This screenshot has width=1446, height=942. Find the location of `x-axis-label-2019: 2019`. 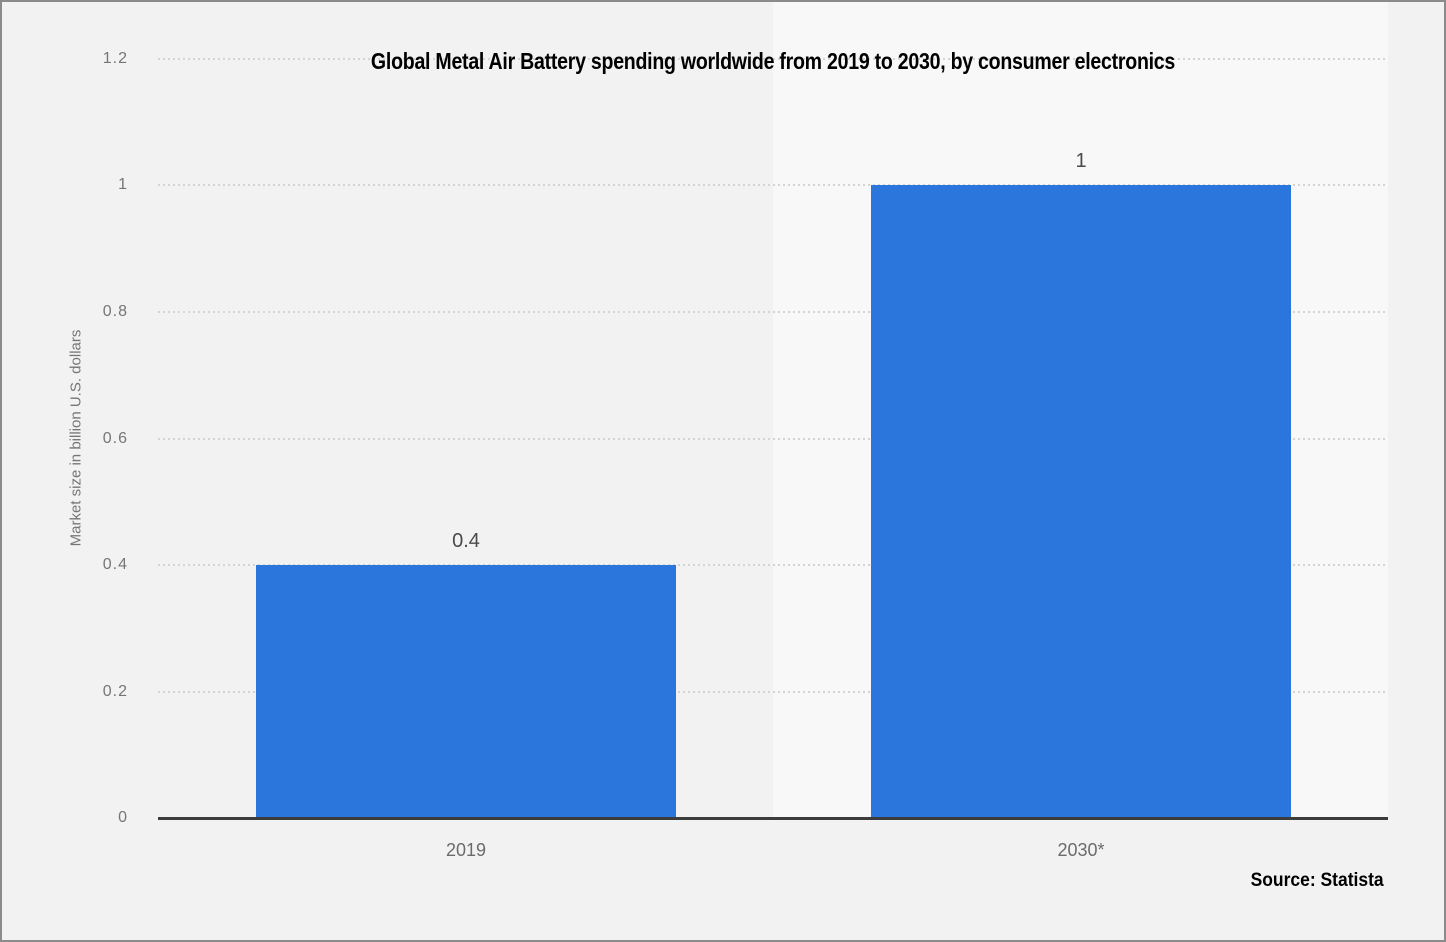

x-axis-label-2019: 2019 is located at coordinates (466, 850).